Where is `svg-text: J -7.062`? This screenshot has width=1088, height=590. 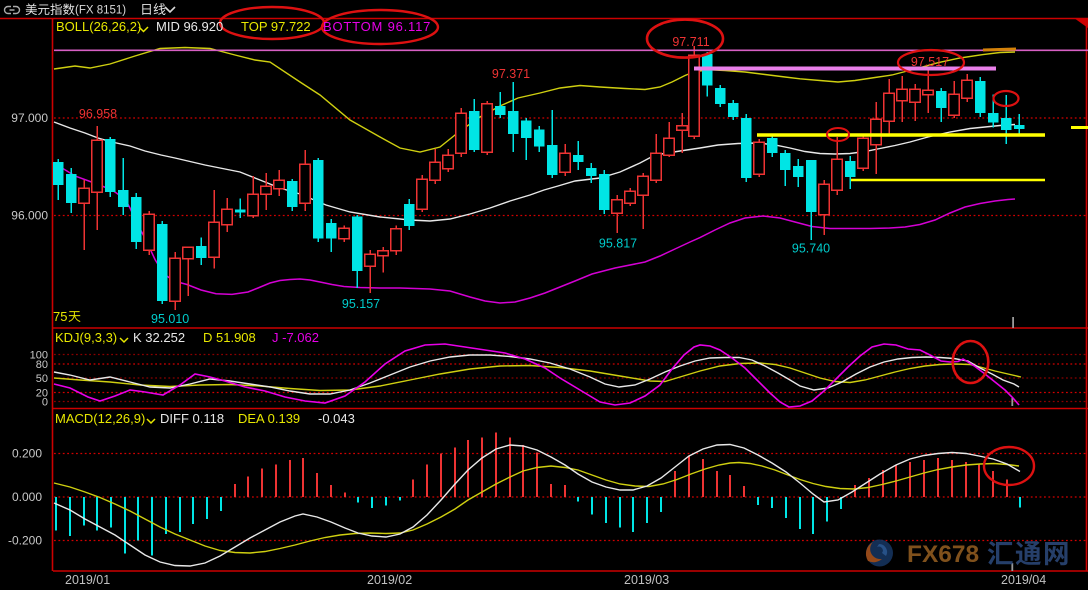
svg-text: J -7.062 is located at coordinates (295, 337).